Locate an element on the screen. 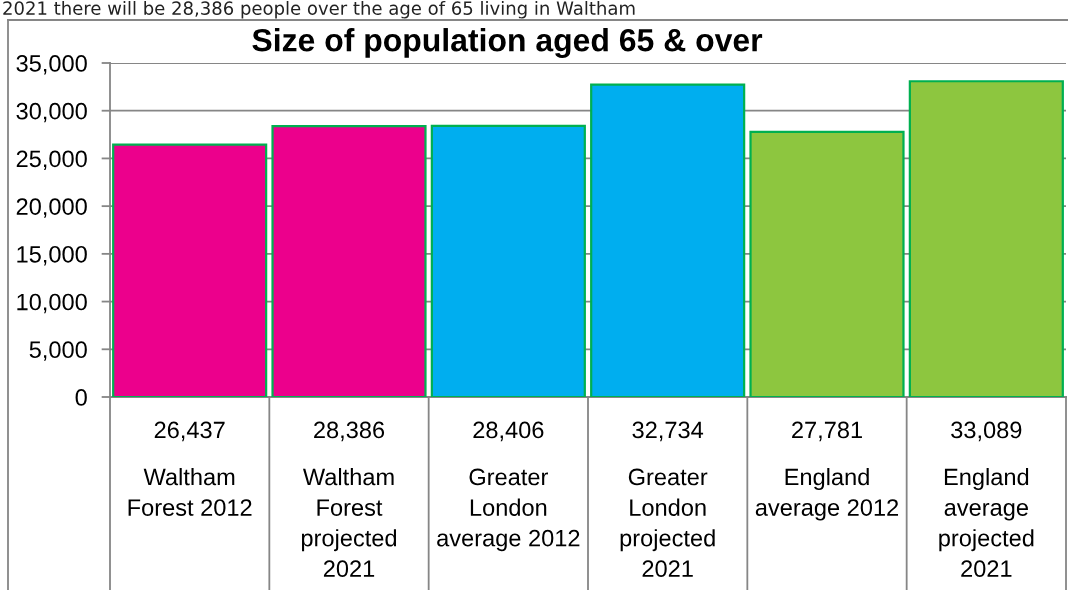 The height and width of the screenshot is (590, 1068). y-tick-label: 20,000 is located at coordinates (51, 208).